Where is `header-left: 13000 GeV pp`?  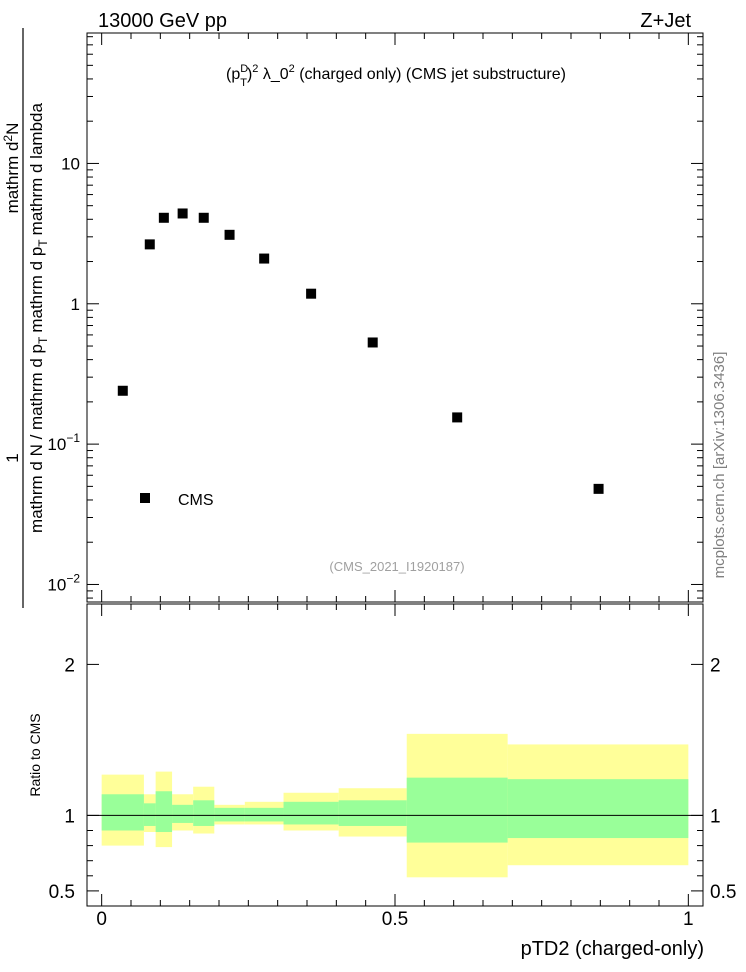 header-left: 13000 GeV pp is located at coordinates (162, 21).